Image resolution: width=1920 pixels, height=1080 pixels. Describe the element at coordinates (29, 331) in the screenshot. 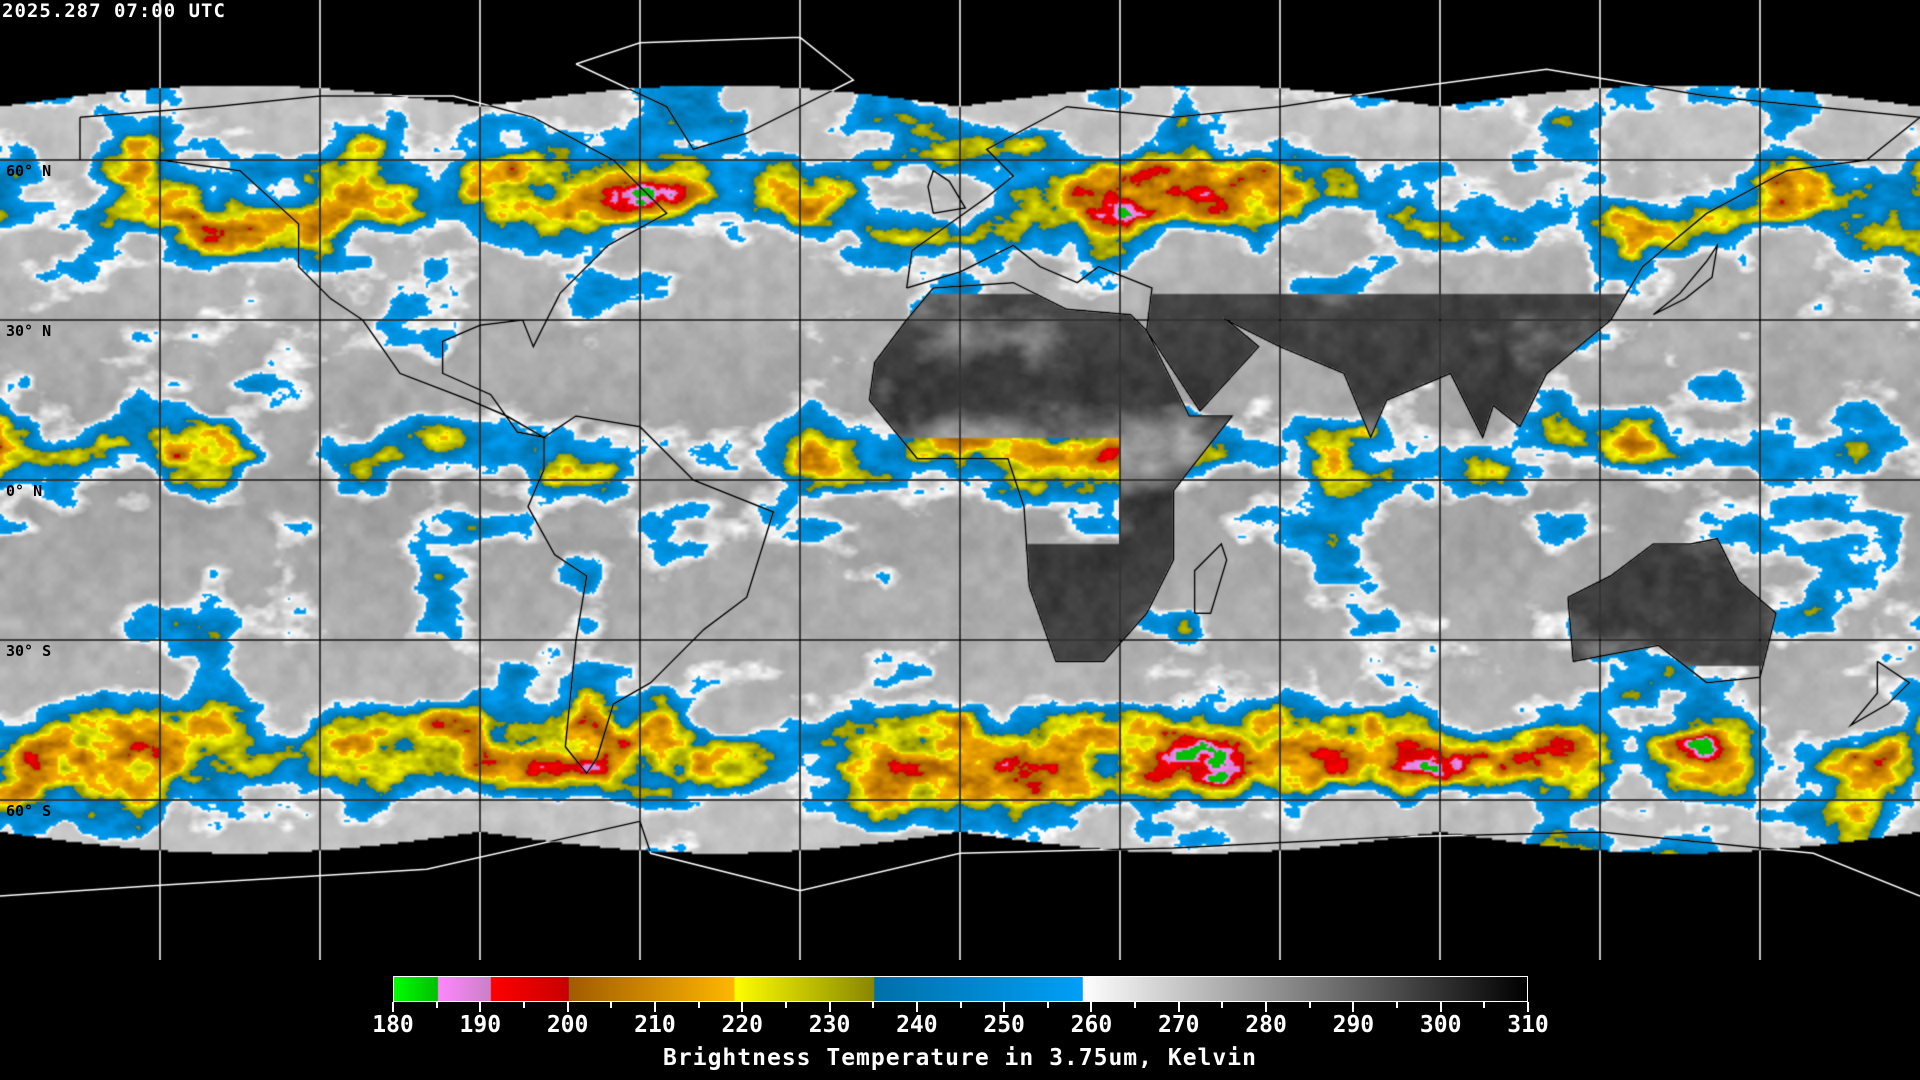

I see `lat-label: 30° N` at that location.